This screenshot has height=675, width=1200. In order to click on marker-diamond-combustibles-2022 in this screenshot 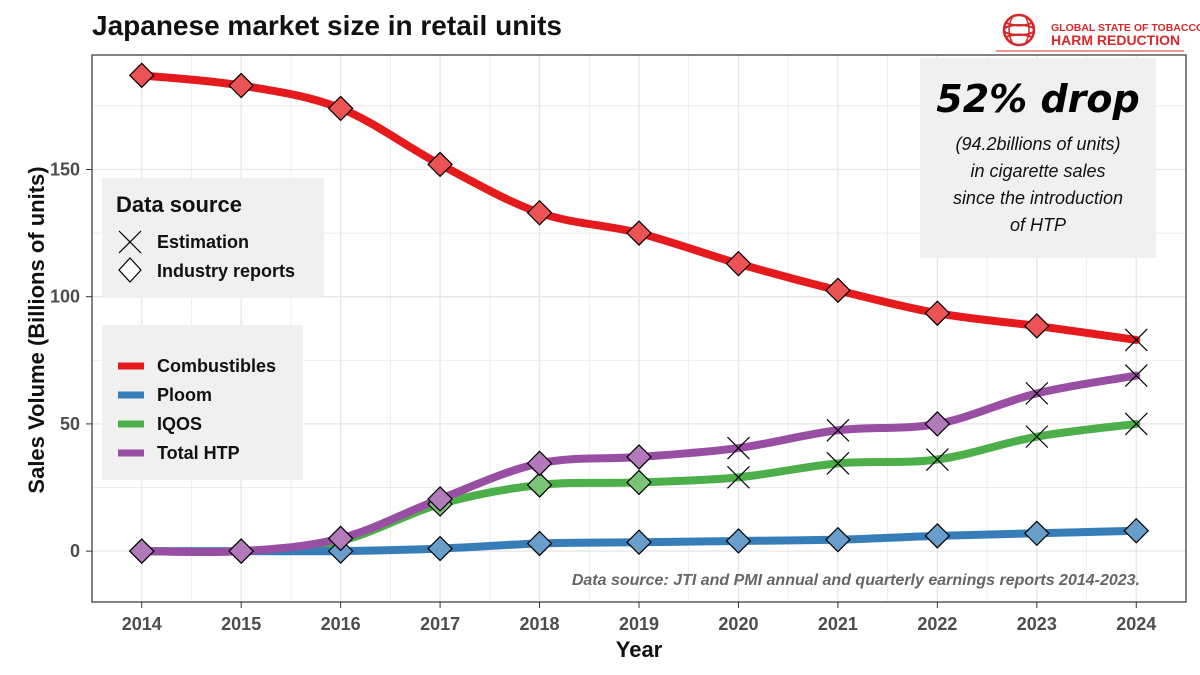, I will do `click(937, 313)`.